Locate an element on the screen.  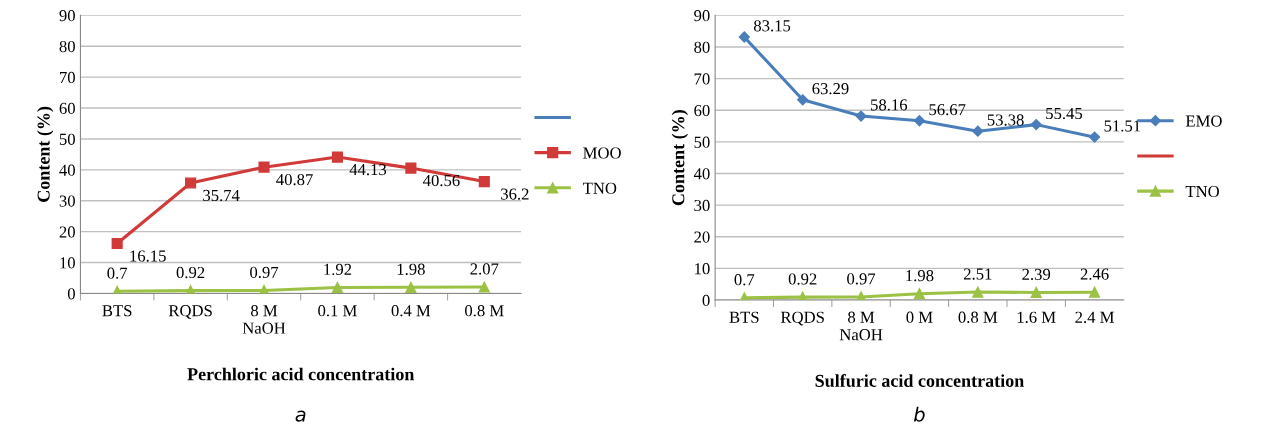
data-label: 1.92 is located at coordinates (338, 269).